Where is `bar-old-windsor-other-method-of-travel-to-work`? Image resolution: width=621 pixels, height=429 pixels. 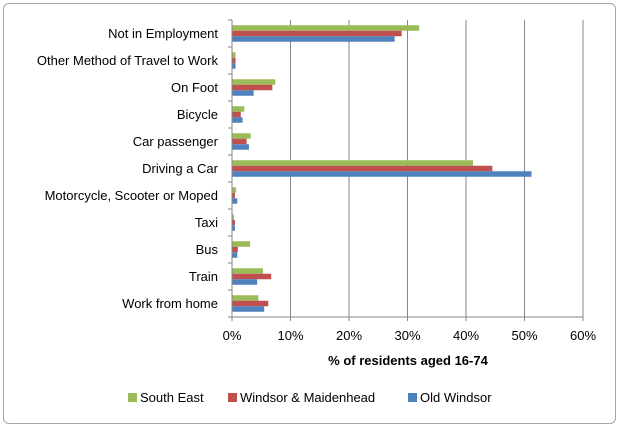 bar-old-windsor-other-method-of-travel-to-work is located at coordinates (234, 66).